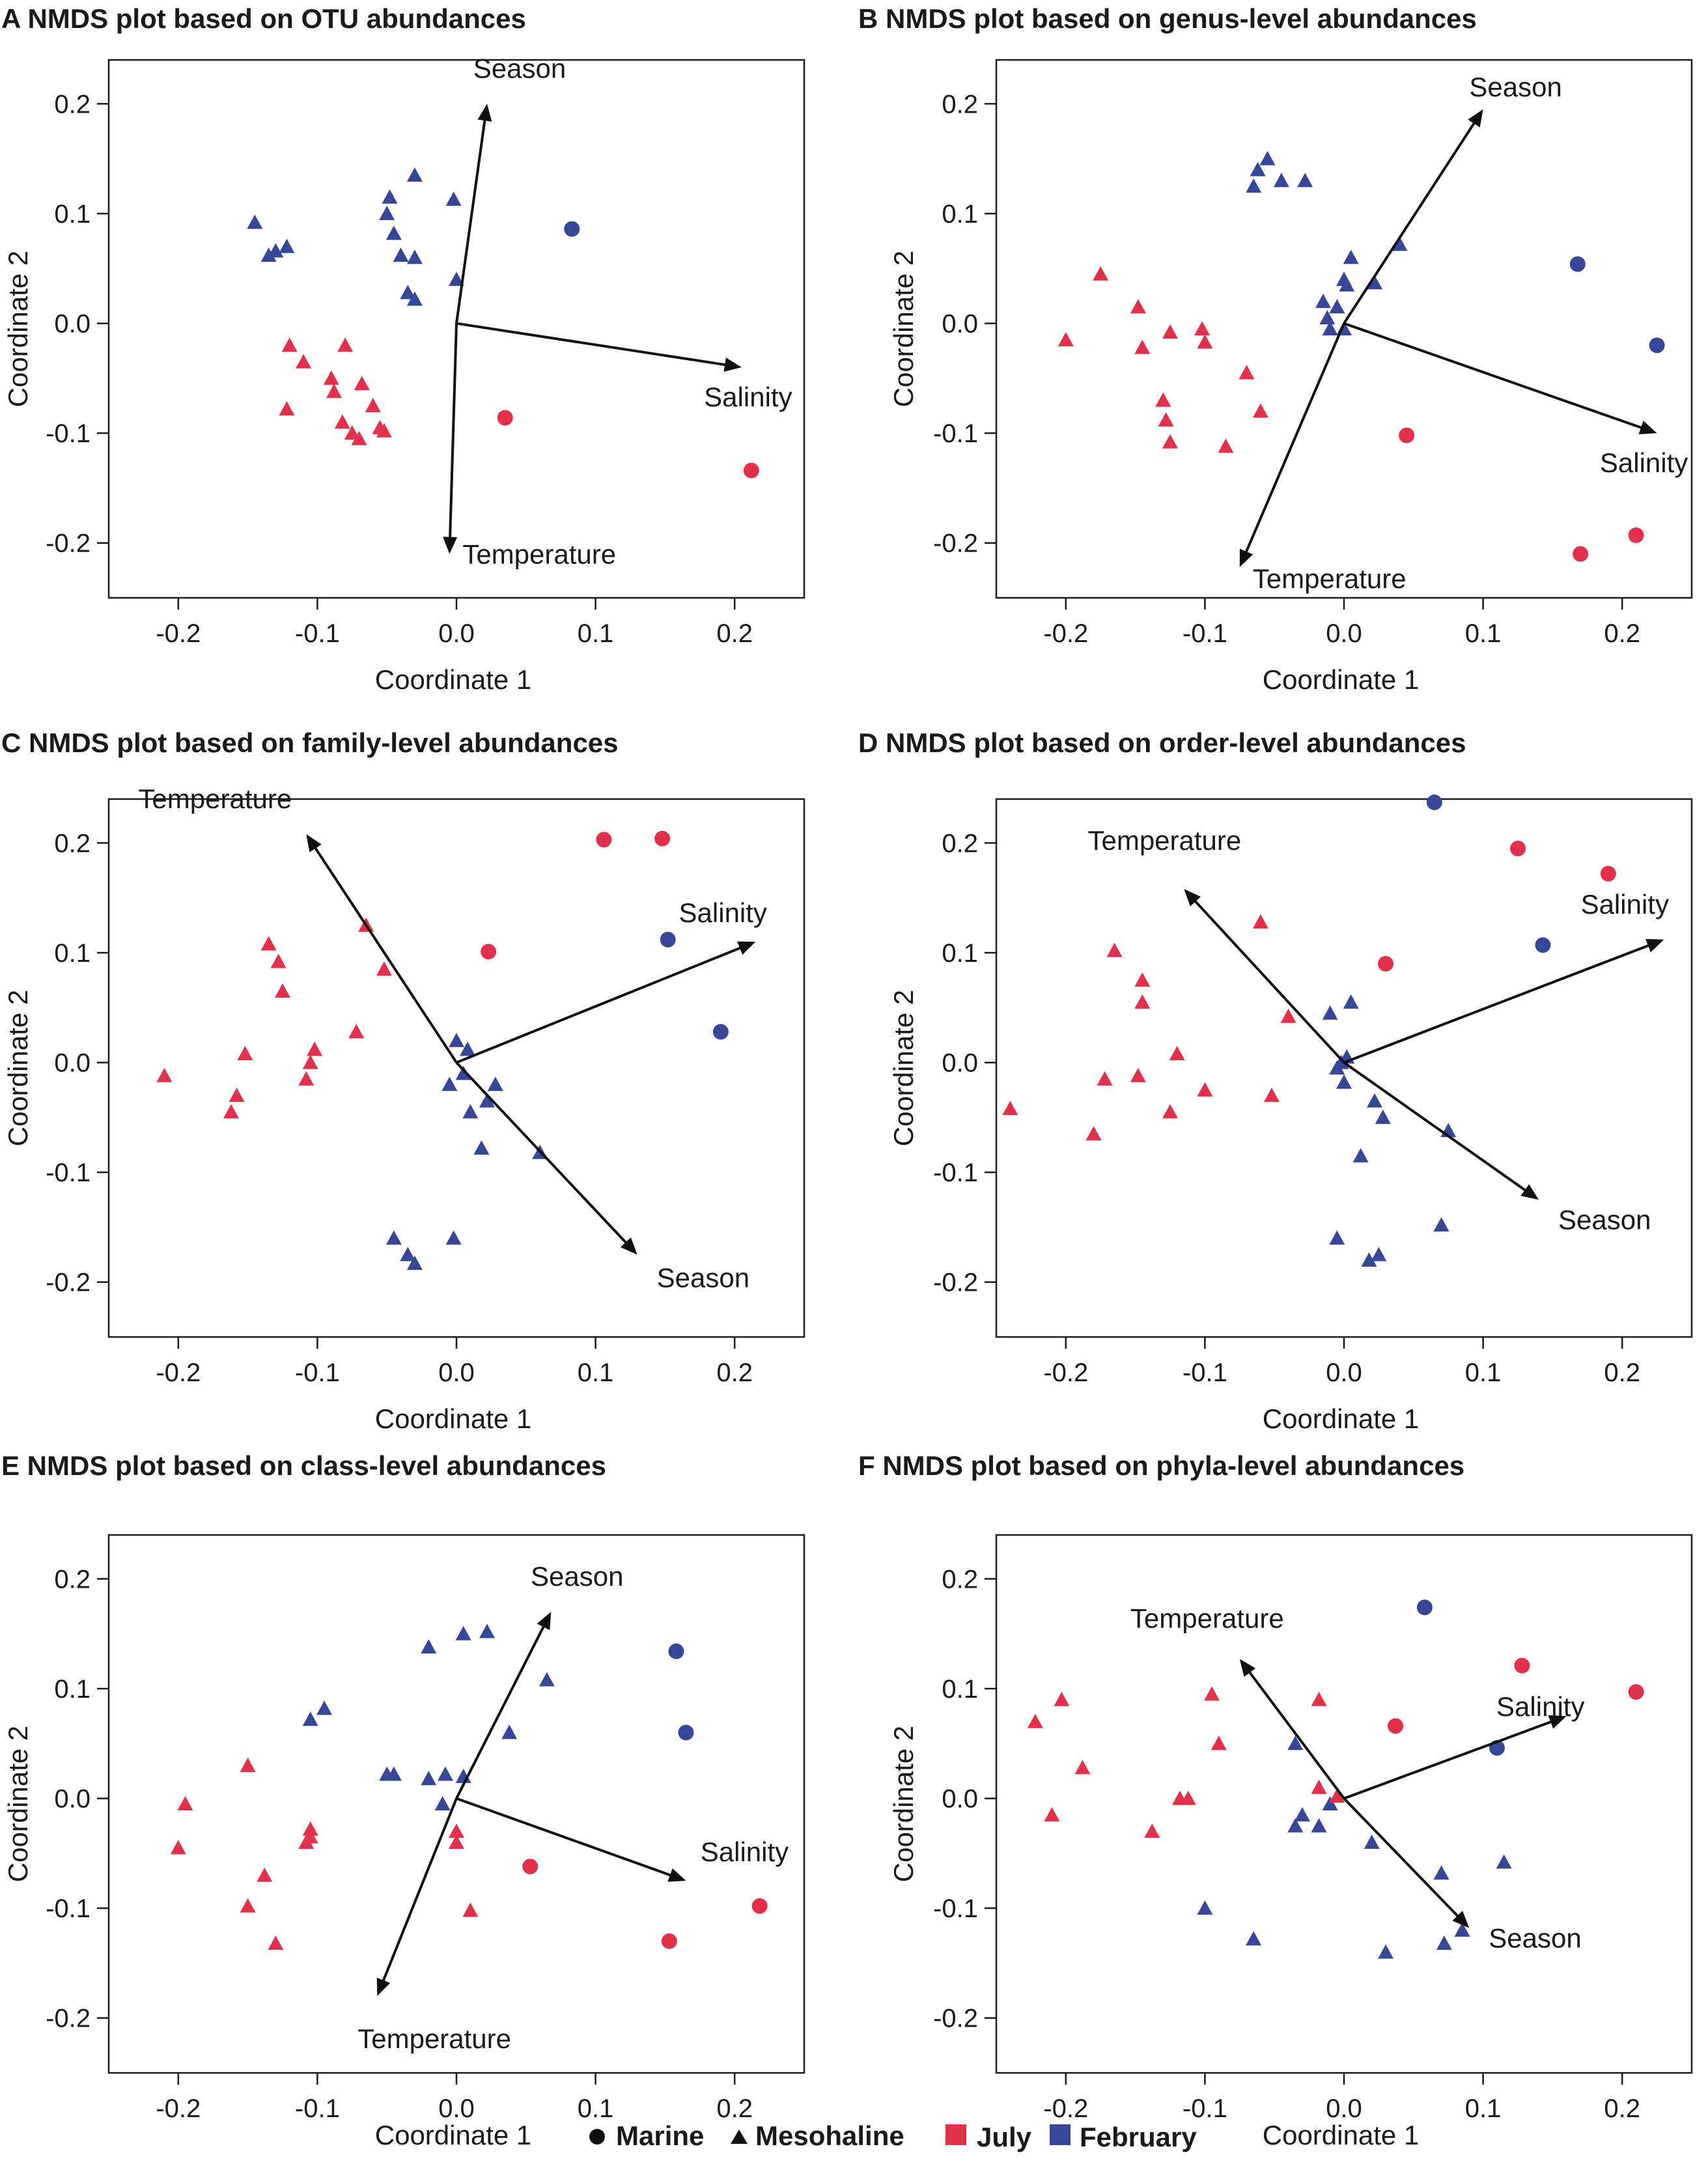 Image resolution: width=1708 pixels, height=2166 pixels. What do you see at coordinates (1484, 2108) in the screenshot?
I see `panel-f-x-tick-label: 0.1` at bounding box center [1484, 2108].